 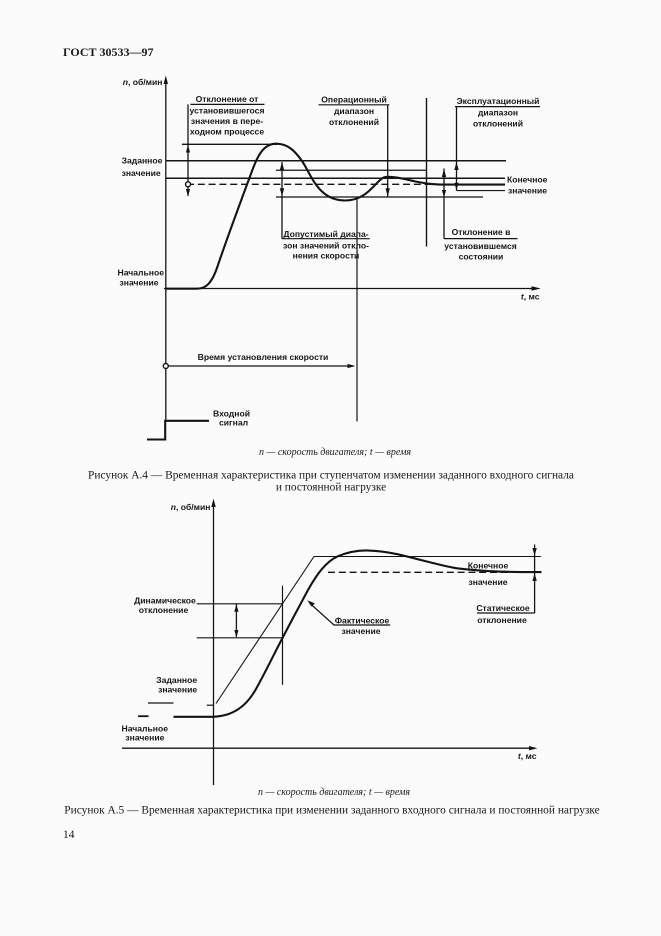 What do you see at coordinates (481, 232) in the screenshot?
I see `svg-text: Отклонение в` at bounding box center [481, 232].